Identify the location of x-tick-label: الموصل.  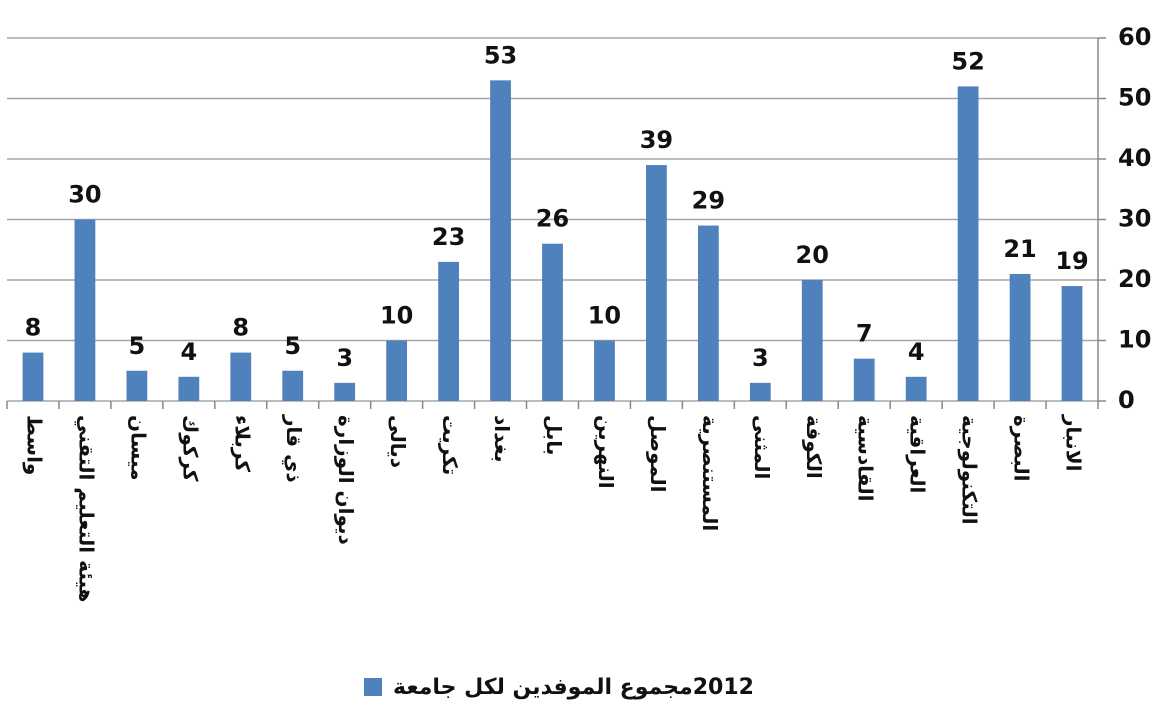
(658, 454).